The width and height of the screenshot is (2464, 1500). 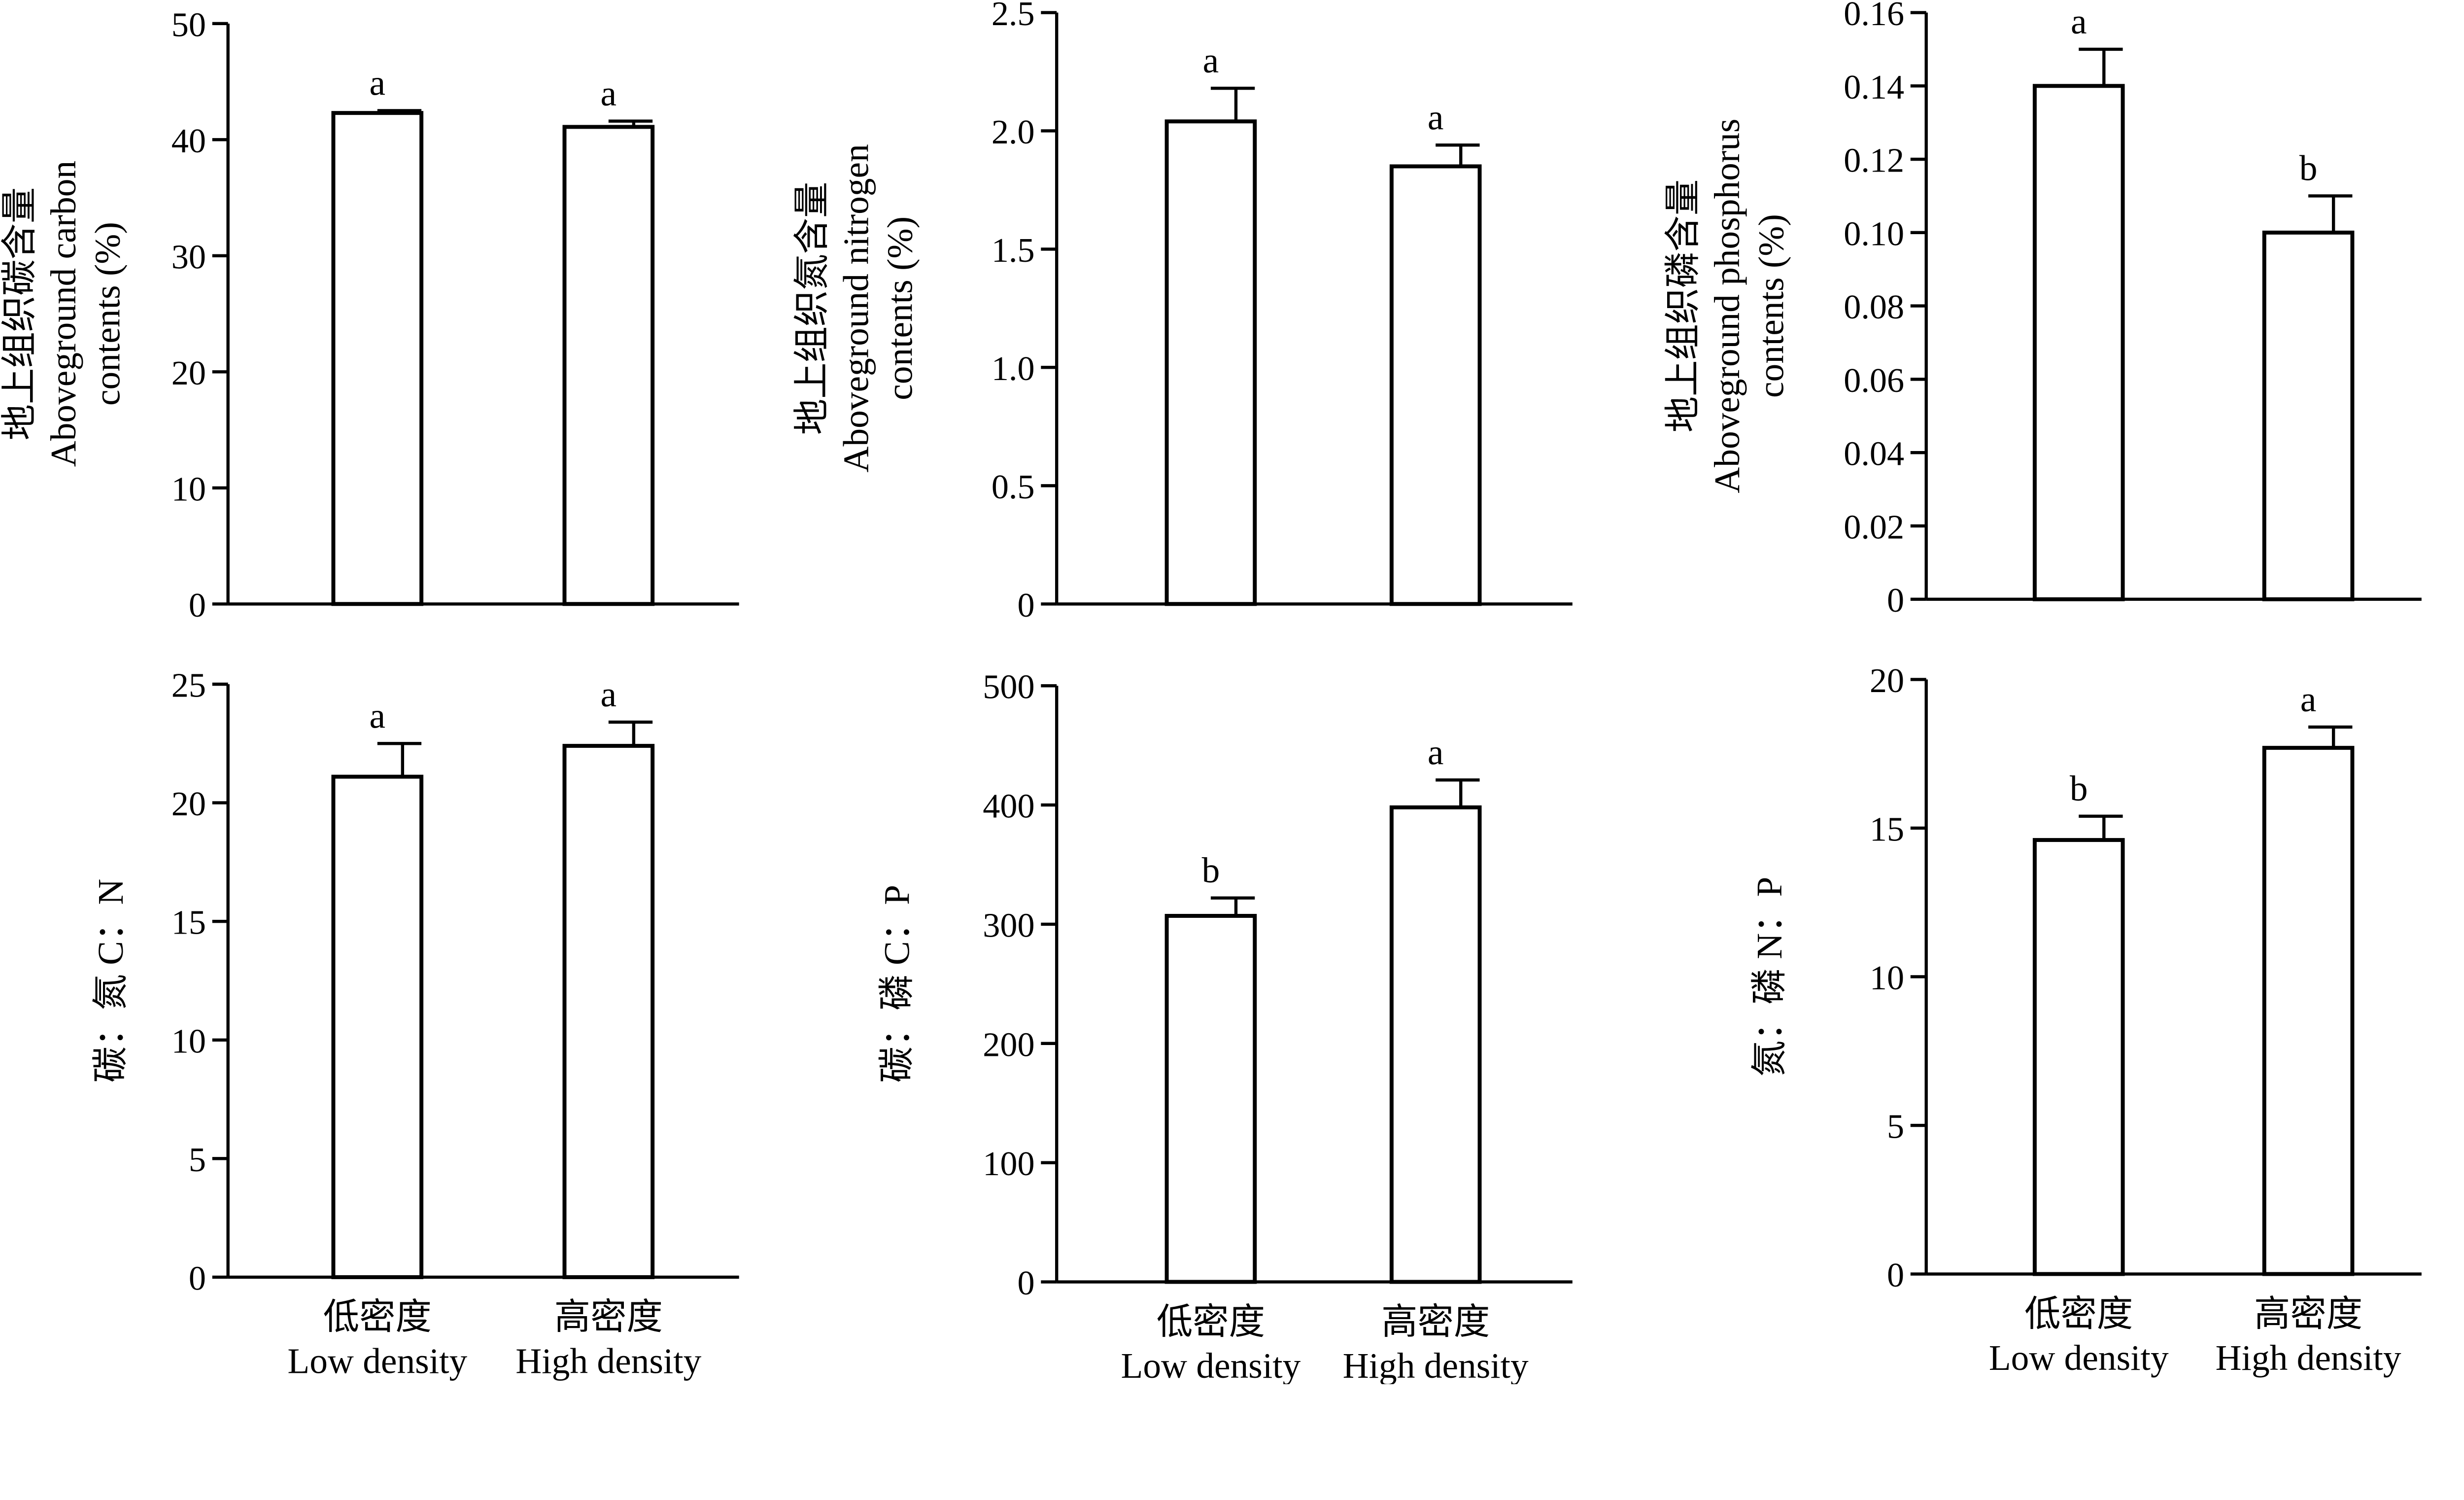 What do you see at coordinates (1874, 307) in the screenshot?
I see `y-tick-label: 0.08` at bounding box center [1874, 307].